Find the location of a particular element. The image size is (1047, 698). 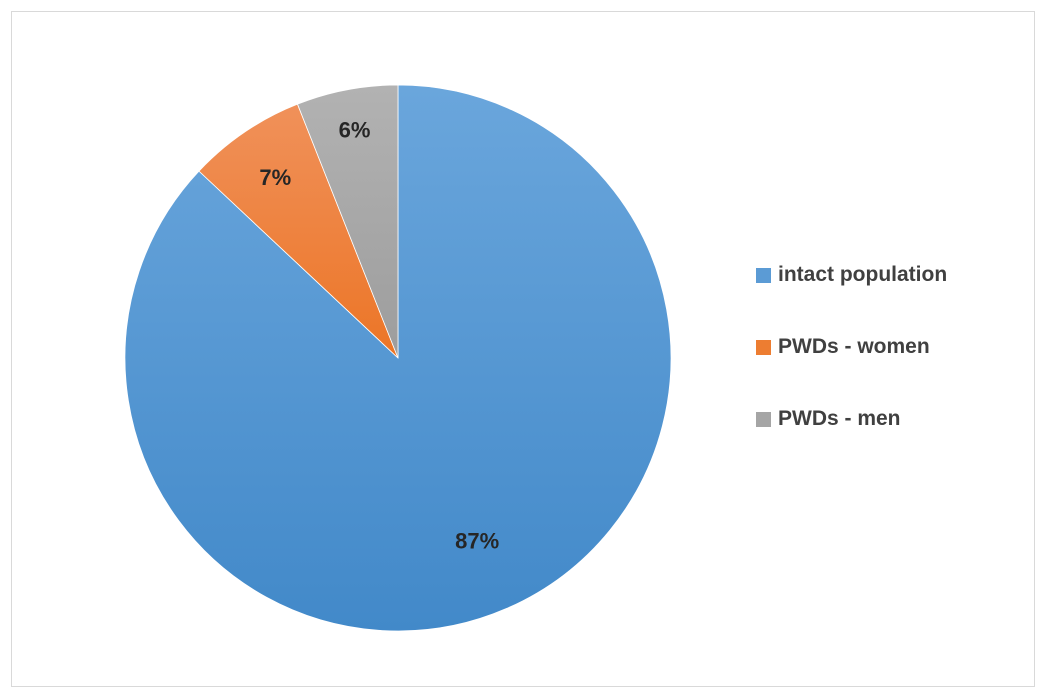

pie-slice-pwds-men is located at coordinates (347, 221).